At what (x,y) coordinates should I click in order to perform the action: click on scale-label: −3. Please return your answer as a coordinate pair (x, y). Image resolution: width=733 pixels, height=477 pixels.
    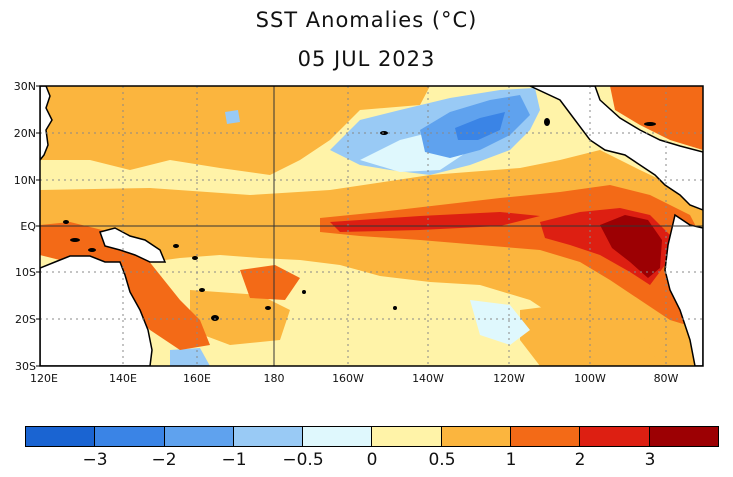
    Looking at the image, I should click on (95, 460).